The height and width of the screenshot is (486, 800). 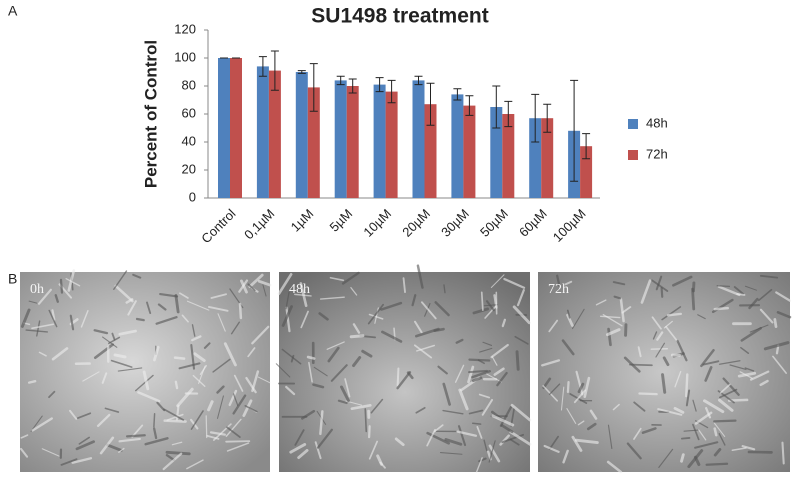 I want to click on x-tick-label: Control, so click(x=218, y=226).